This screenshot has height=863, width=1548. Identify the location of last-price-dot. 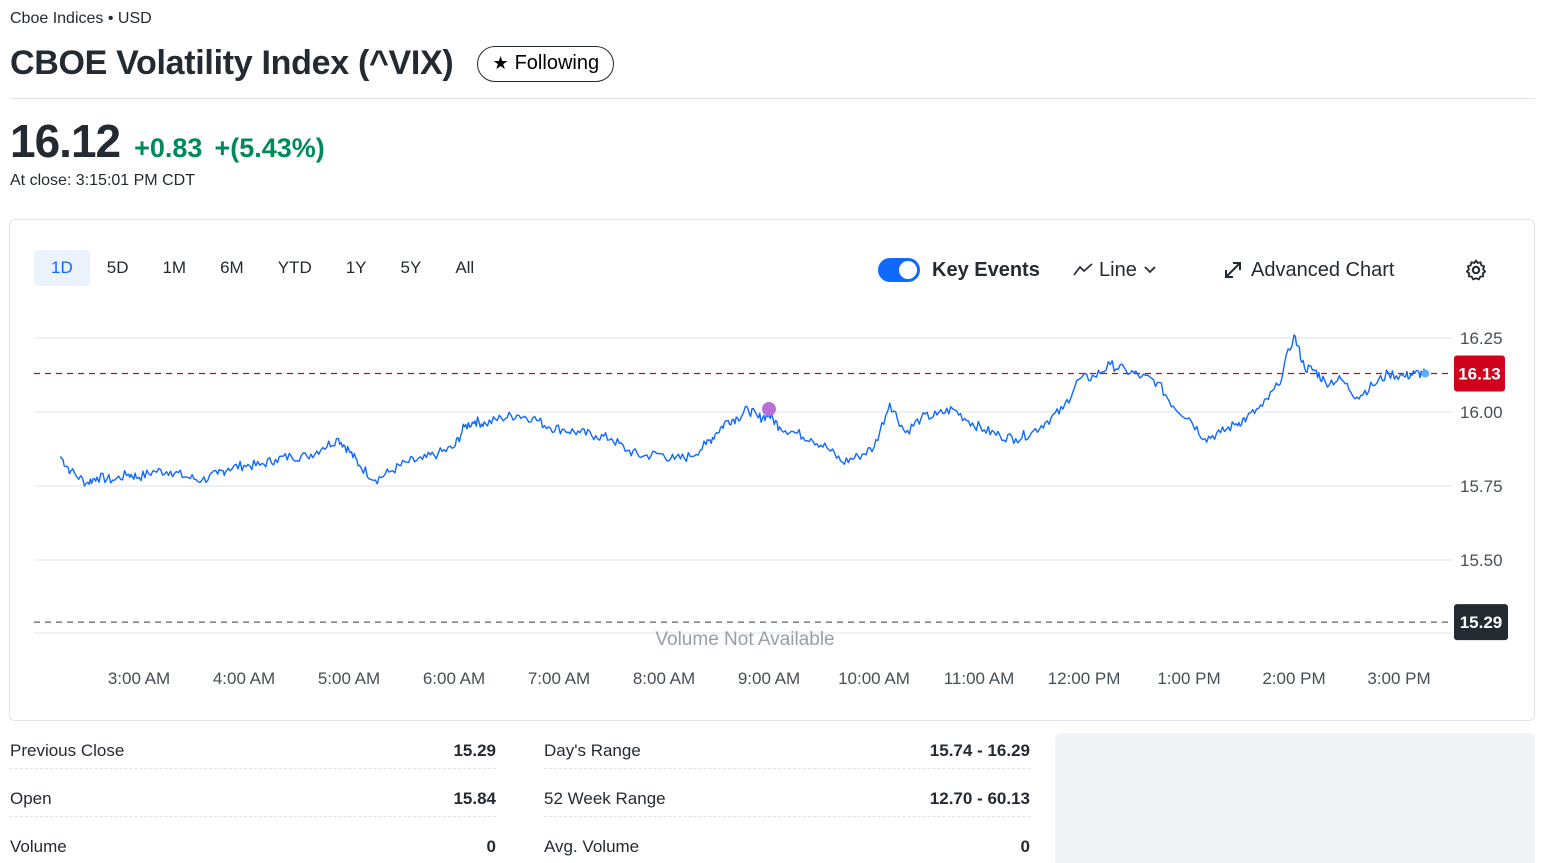
(1425, 373).